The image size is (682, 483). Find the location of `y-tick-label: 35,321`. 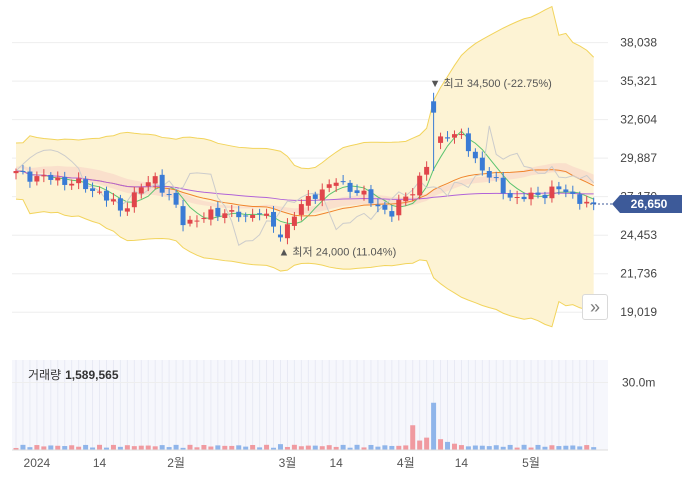

y-tick-label: 35,321 is located at coordinates (638, 81).